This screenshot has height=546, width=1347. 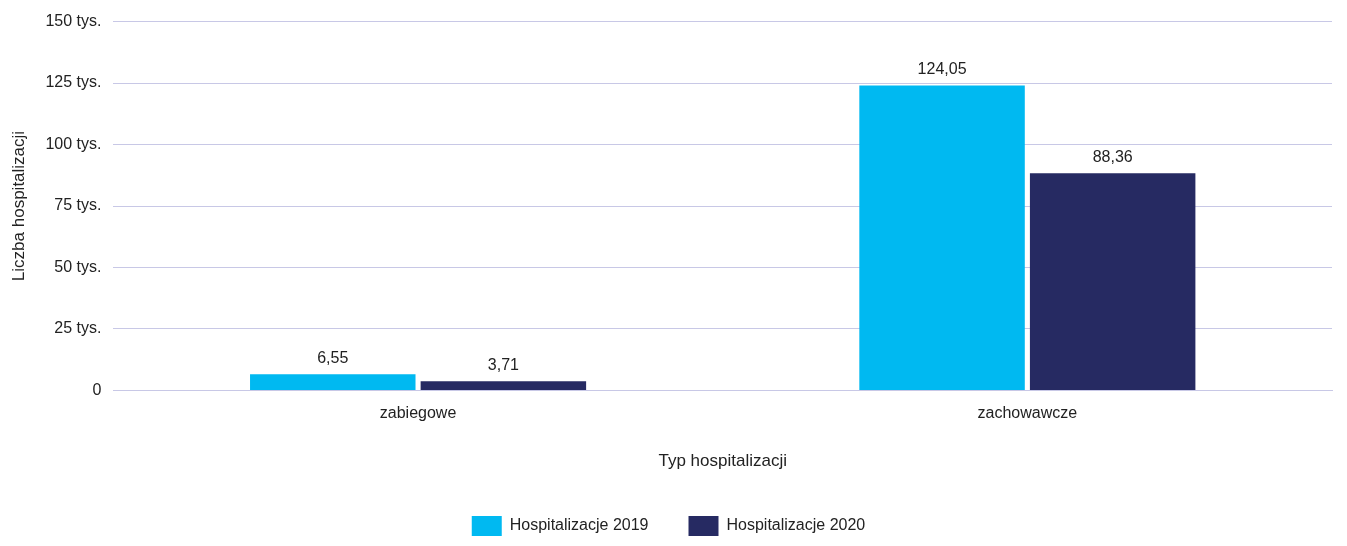 What do you see at coordinates (73, 21) in the screenshot?
I see `y-tick-label: 150 tys.` at bounding box center [73, 21].